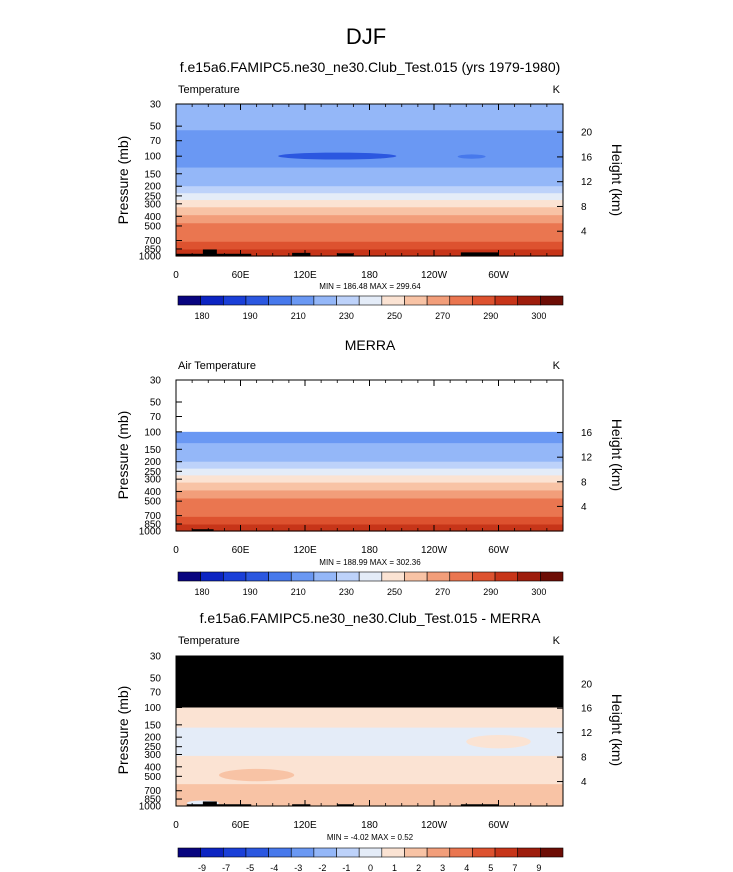  Describe the element at coordinates (370, 867) in the screenshot. I see `colorbar-label: 0` at that location.